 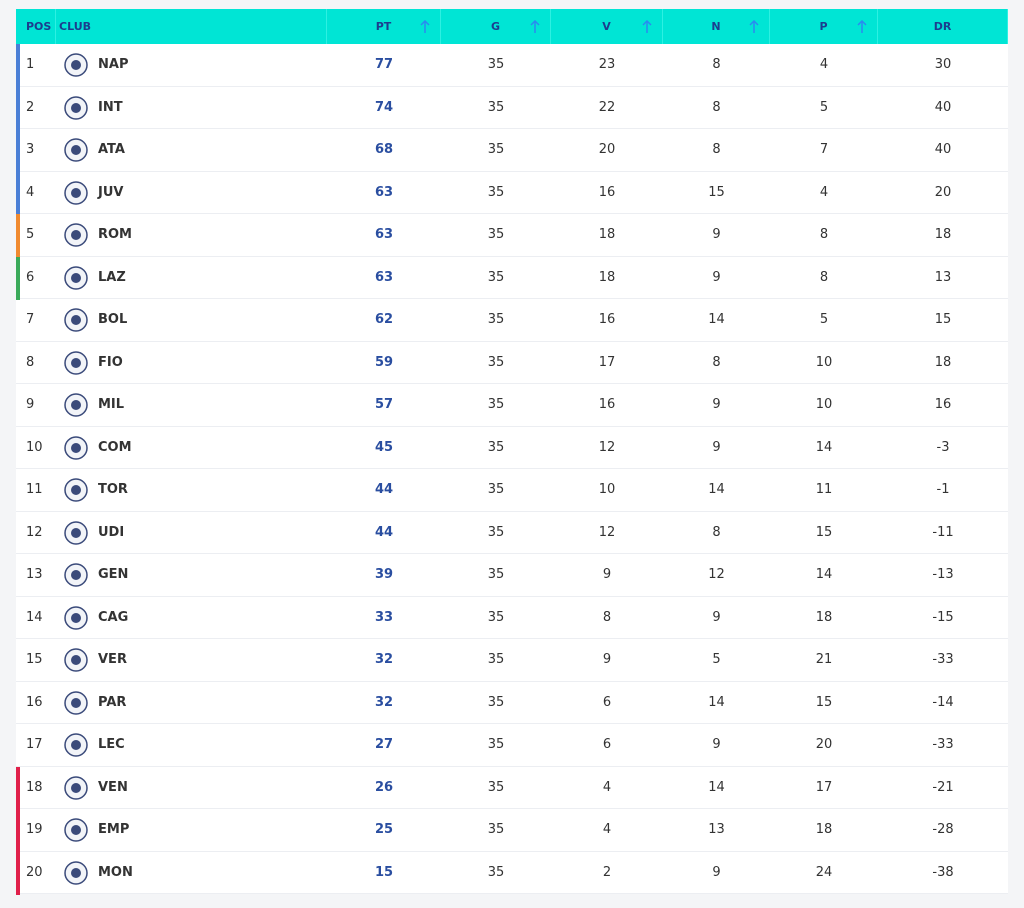 What do you see at coordinates (512, 703) in the screenshot?
I see `table-row: 16 PAR 32 35 6 14 15 -14` at bounding box center [512, 703].